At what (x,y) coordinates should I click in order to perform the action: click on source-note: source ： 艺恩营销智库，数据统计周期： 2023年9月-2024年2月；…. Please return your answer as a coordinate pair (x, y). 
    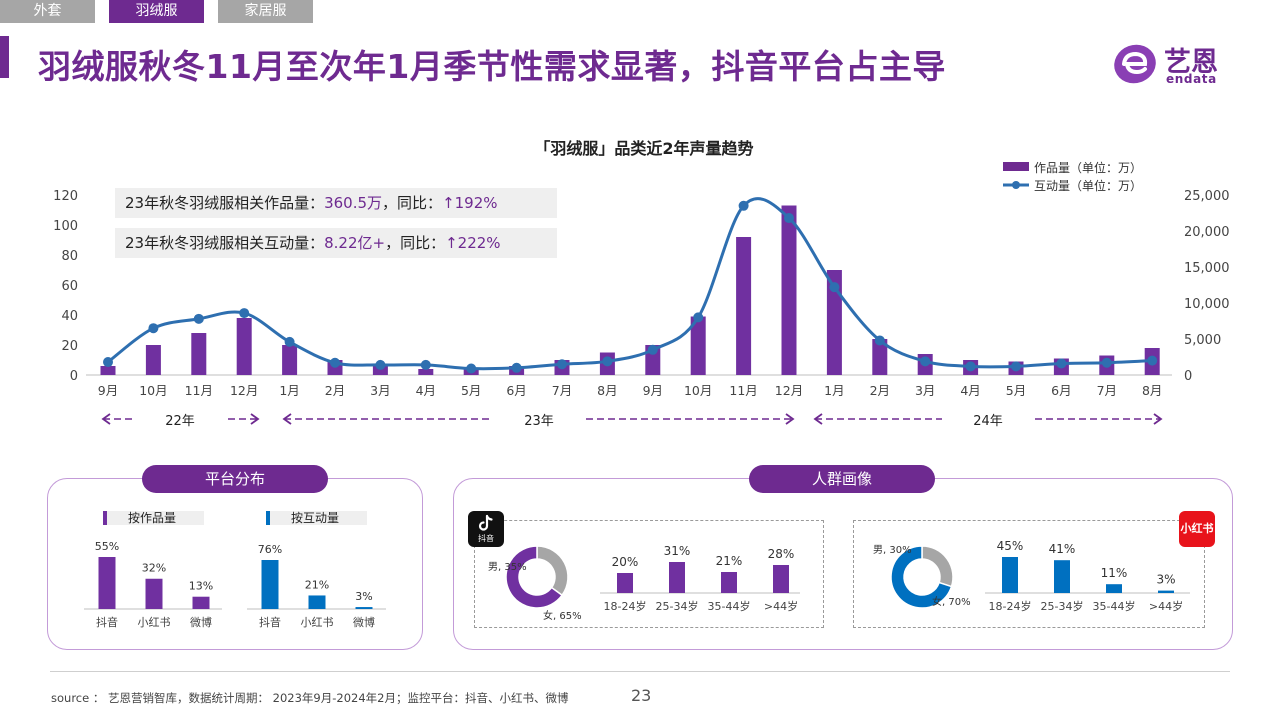
    Looking at the image, I should click on (310, 698).